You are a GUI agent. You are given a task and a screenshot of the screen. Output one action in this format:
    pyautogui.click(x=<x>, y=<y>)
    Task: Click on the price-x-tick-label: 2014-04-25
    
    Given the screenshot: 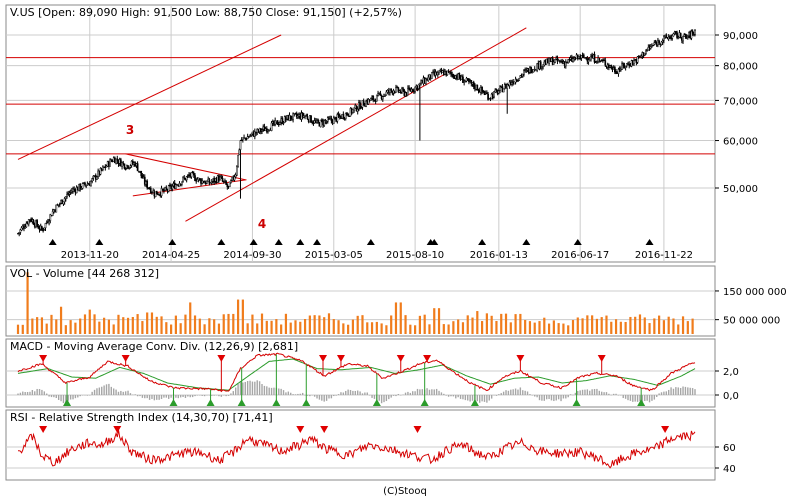 What is the action you would take?
    pyautogui.click(x=171, y=255)
    